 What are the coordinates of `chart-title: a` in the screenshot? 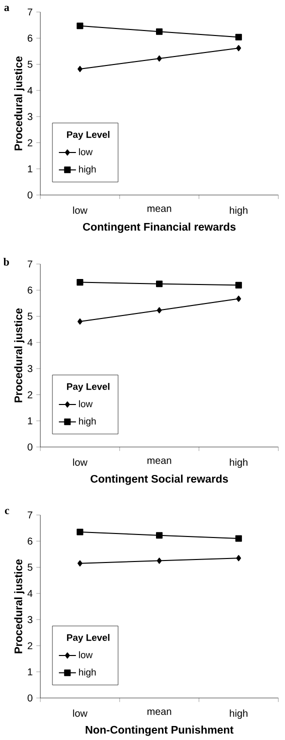 It's located at (7, 9).